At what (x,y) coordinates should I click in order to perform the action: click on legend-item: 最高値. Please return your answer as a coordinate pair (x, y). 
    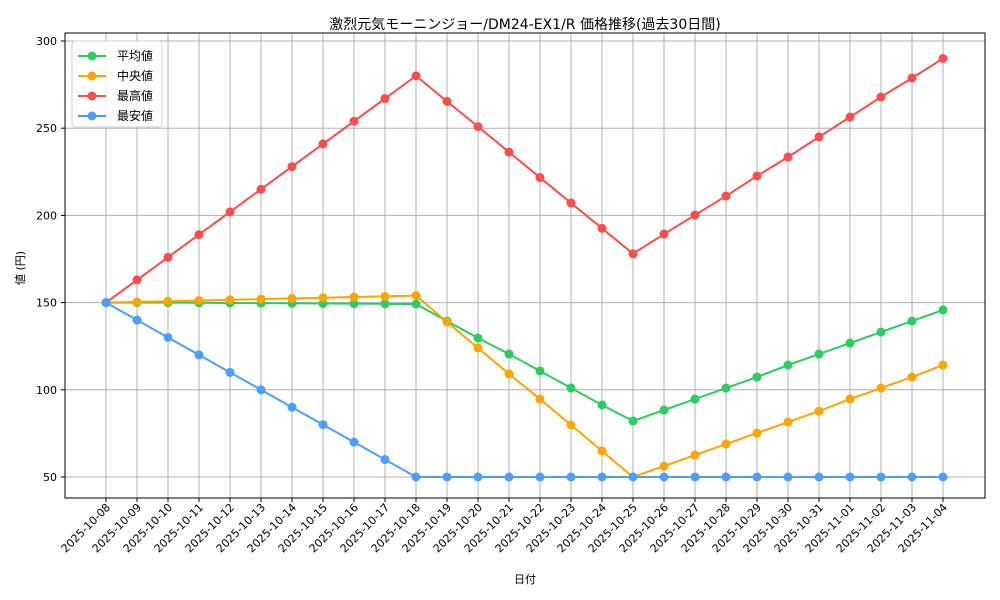
    Looking at the image, I should click on (115, 95).